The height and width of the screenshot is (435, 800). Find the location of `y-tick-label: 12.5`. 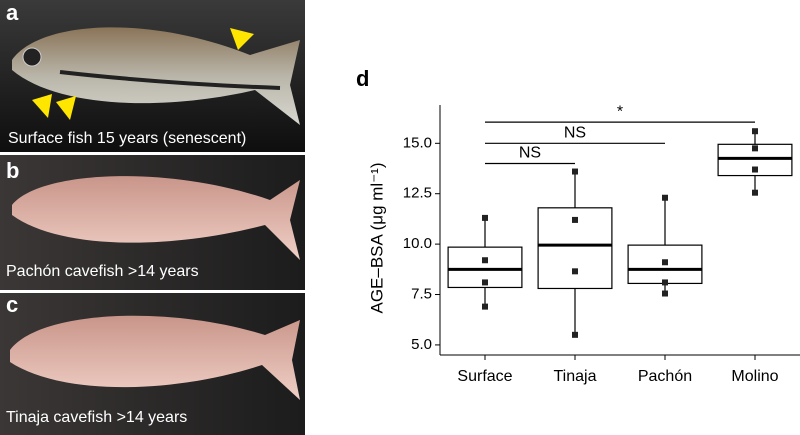

y-tick-label: 12.5 is located at coordinates (417, 193).